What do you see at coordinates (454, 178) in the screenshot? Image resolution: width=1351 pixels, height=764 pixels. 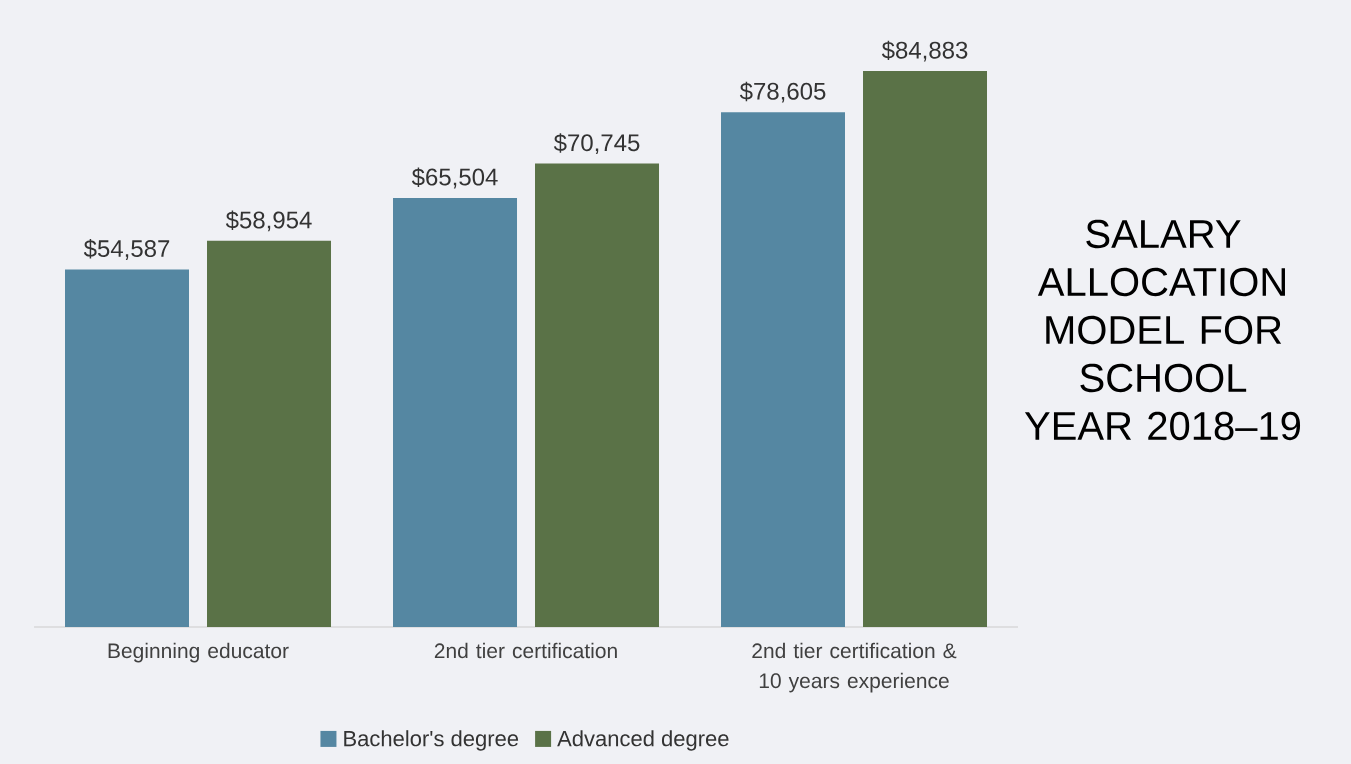 I see `data-label: $65,504` at bounding box center [454, 178].